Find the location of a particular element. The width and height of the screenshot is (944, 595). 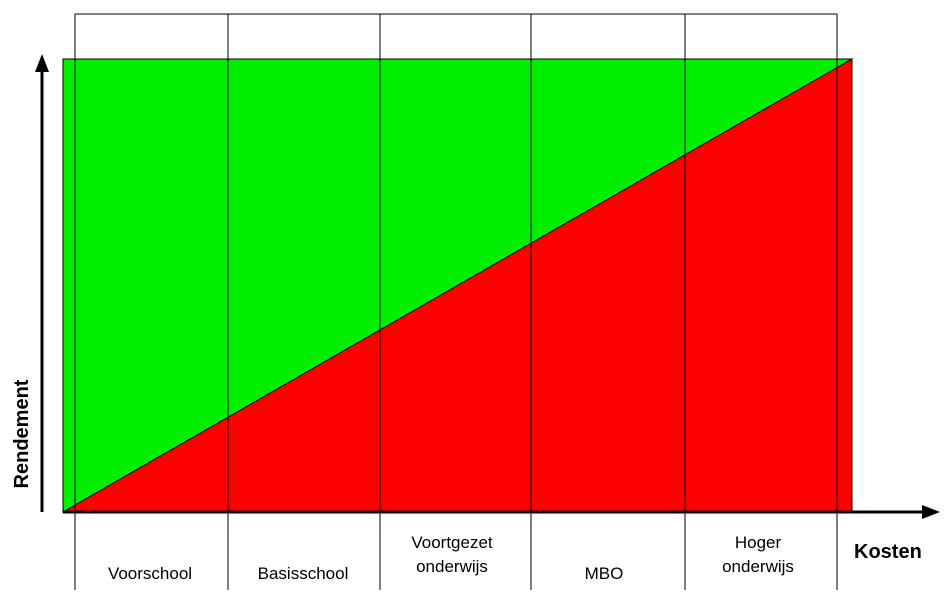

y-axis-arrowhead is located at coordinates (42, 63).